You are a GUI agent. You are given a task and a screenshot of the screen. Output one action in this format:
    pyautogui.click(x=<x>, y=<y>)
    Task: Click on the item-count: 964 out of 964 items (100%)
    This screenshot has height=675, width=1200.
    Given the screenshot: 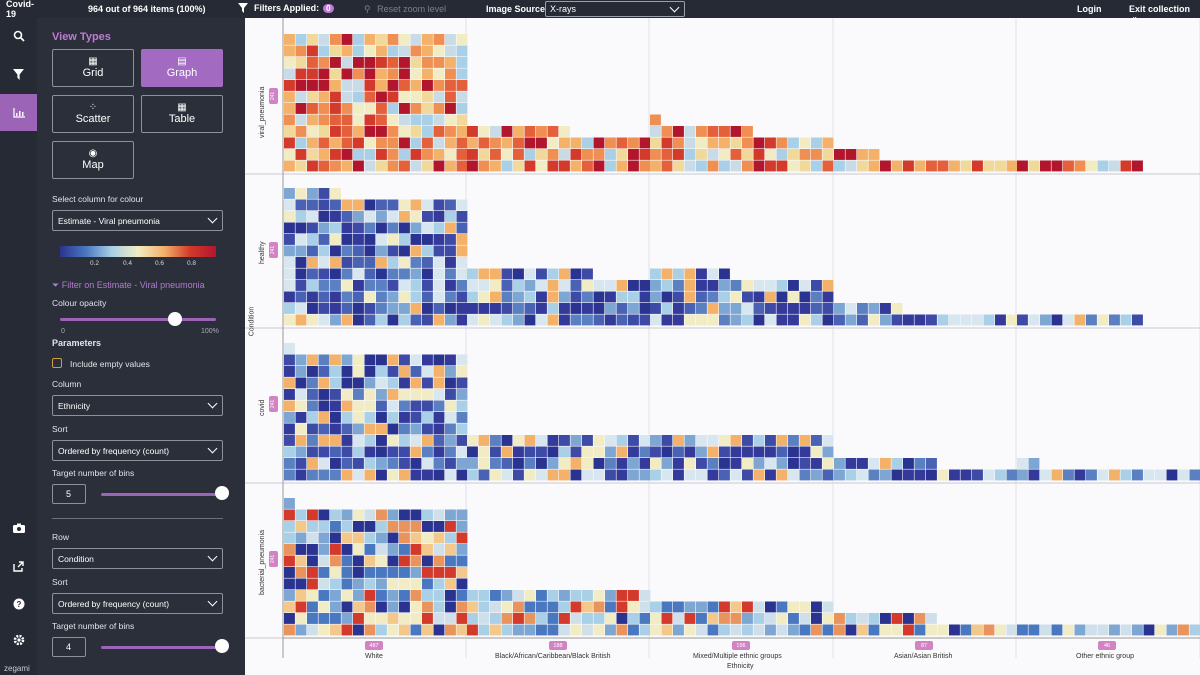 What is the action you would take?
    pyautogui.click(x=147, y=9)
    